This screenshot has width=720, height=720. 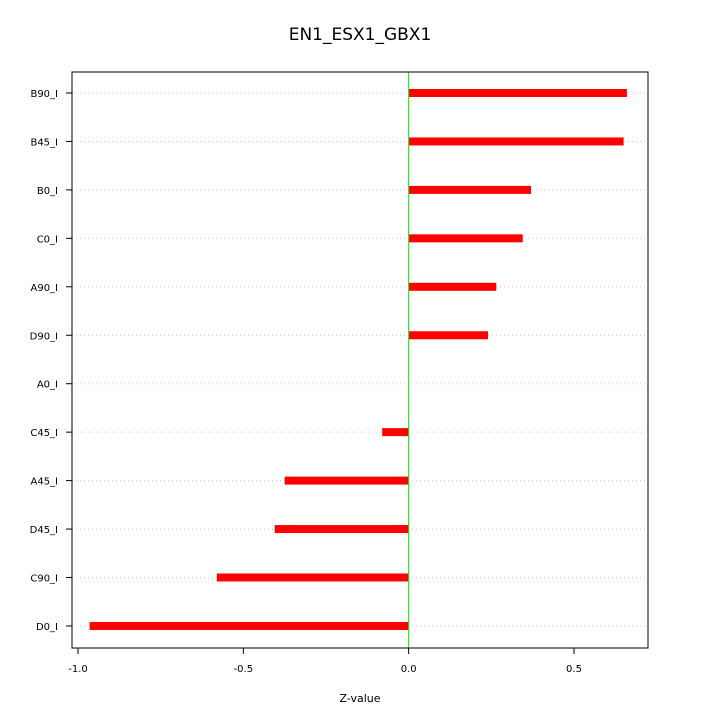 What do you see at coordinates (44, 433) in the screenshot?
I see `y-tick-label: C45_I` at bounding box center [44, 433].